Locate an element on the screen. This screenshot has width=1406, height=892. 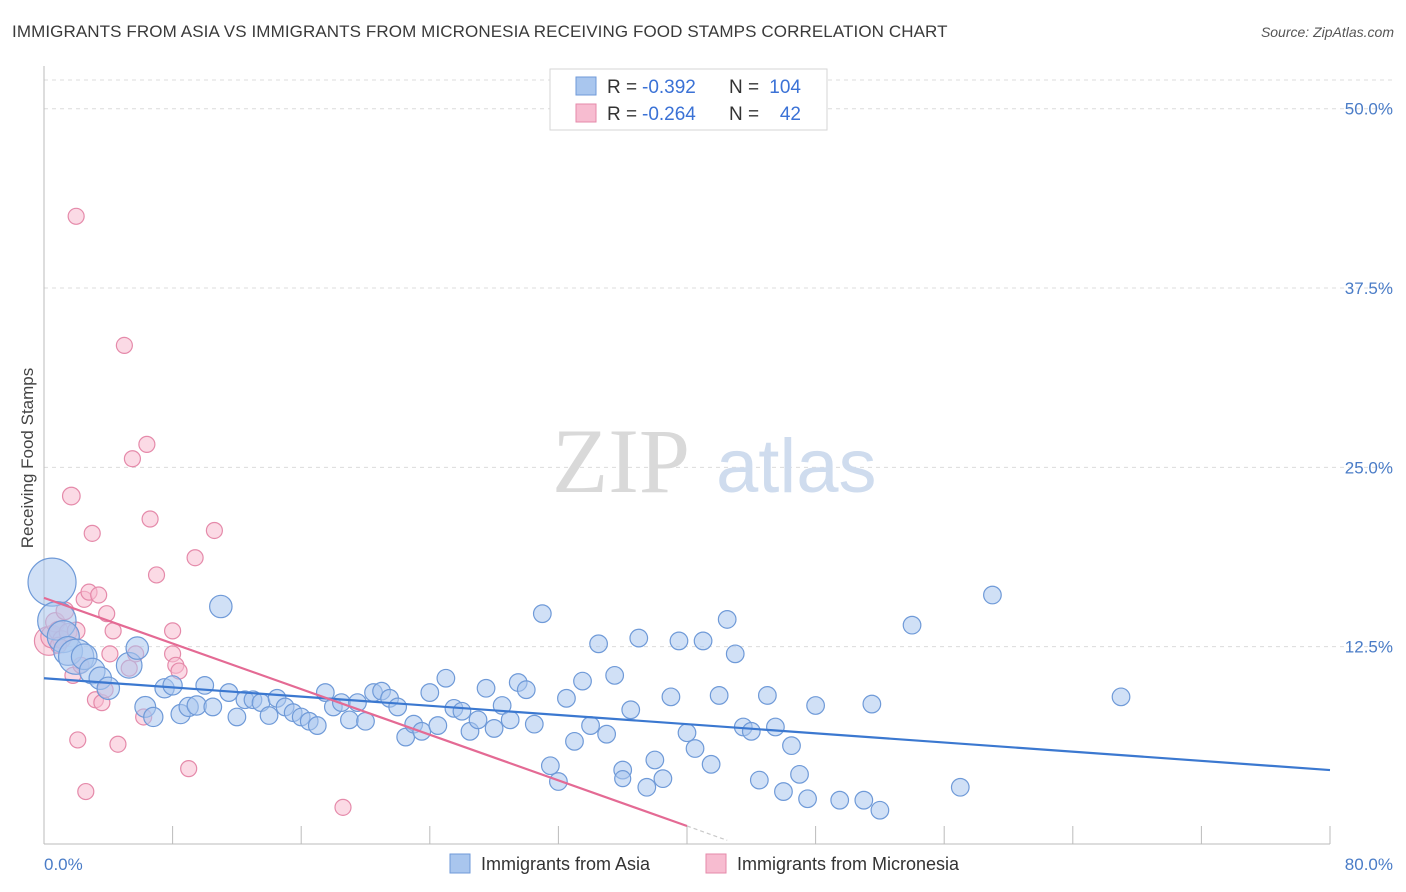
y-tick-label-1: 25.0% is located at coordinates (1369, 467).